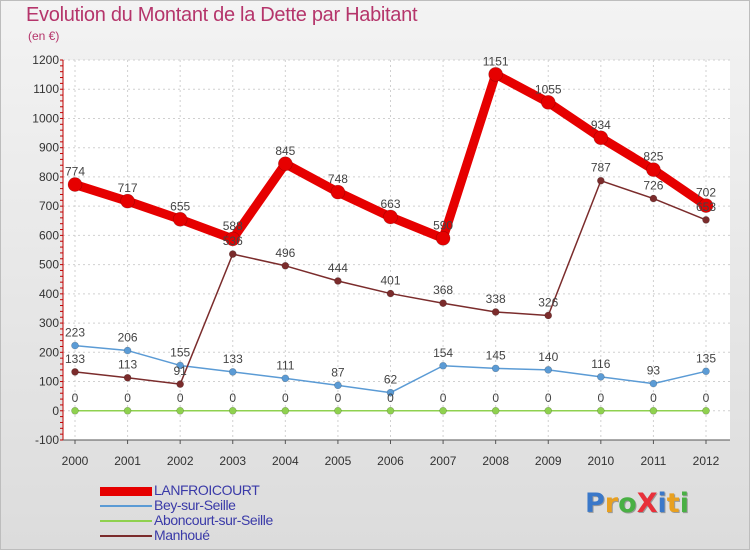  What do you see at coordinates (338, 179) in the screenshot?
I see `data-label: 748` at bounding box center [338, 179].